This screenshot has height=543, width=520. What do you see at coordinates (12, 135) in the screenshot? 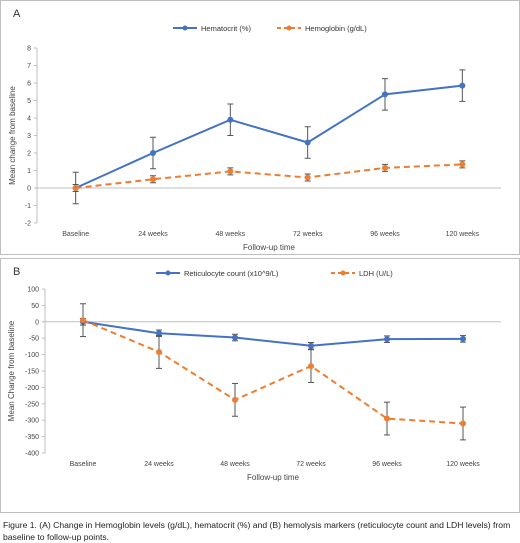
I see `chart-a-y-axis-label: Mean change from baseline` at bounding box center [12, 135].